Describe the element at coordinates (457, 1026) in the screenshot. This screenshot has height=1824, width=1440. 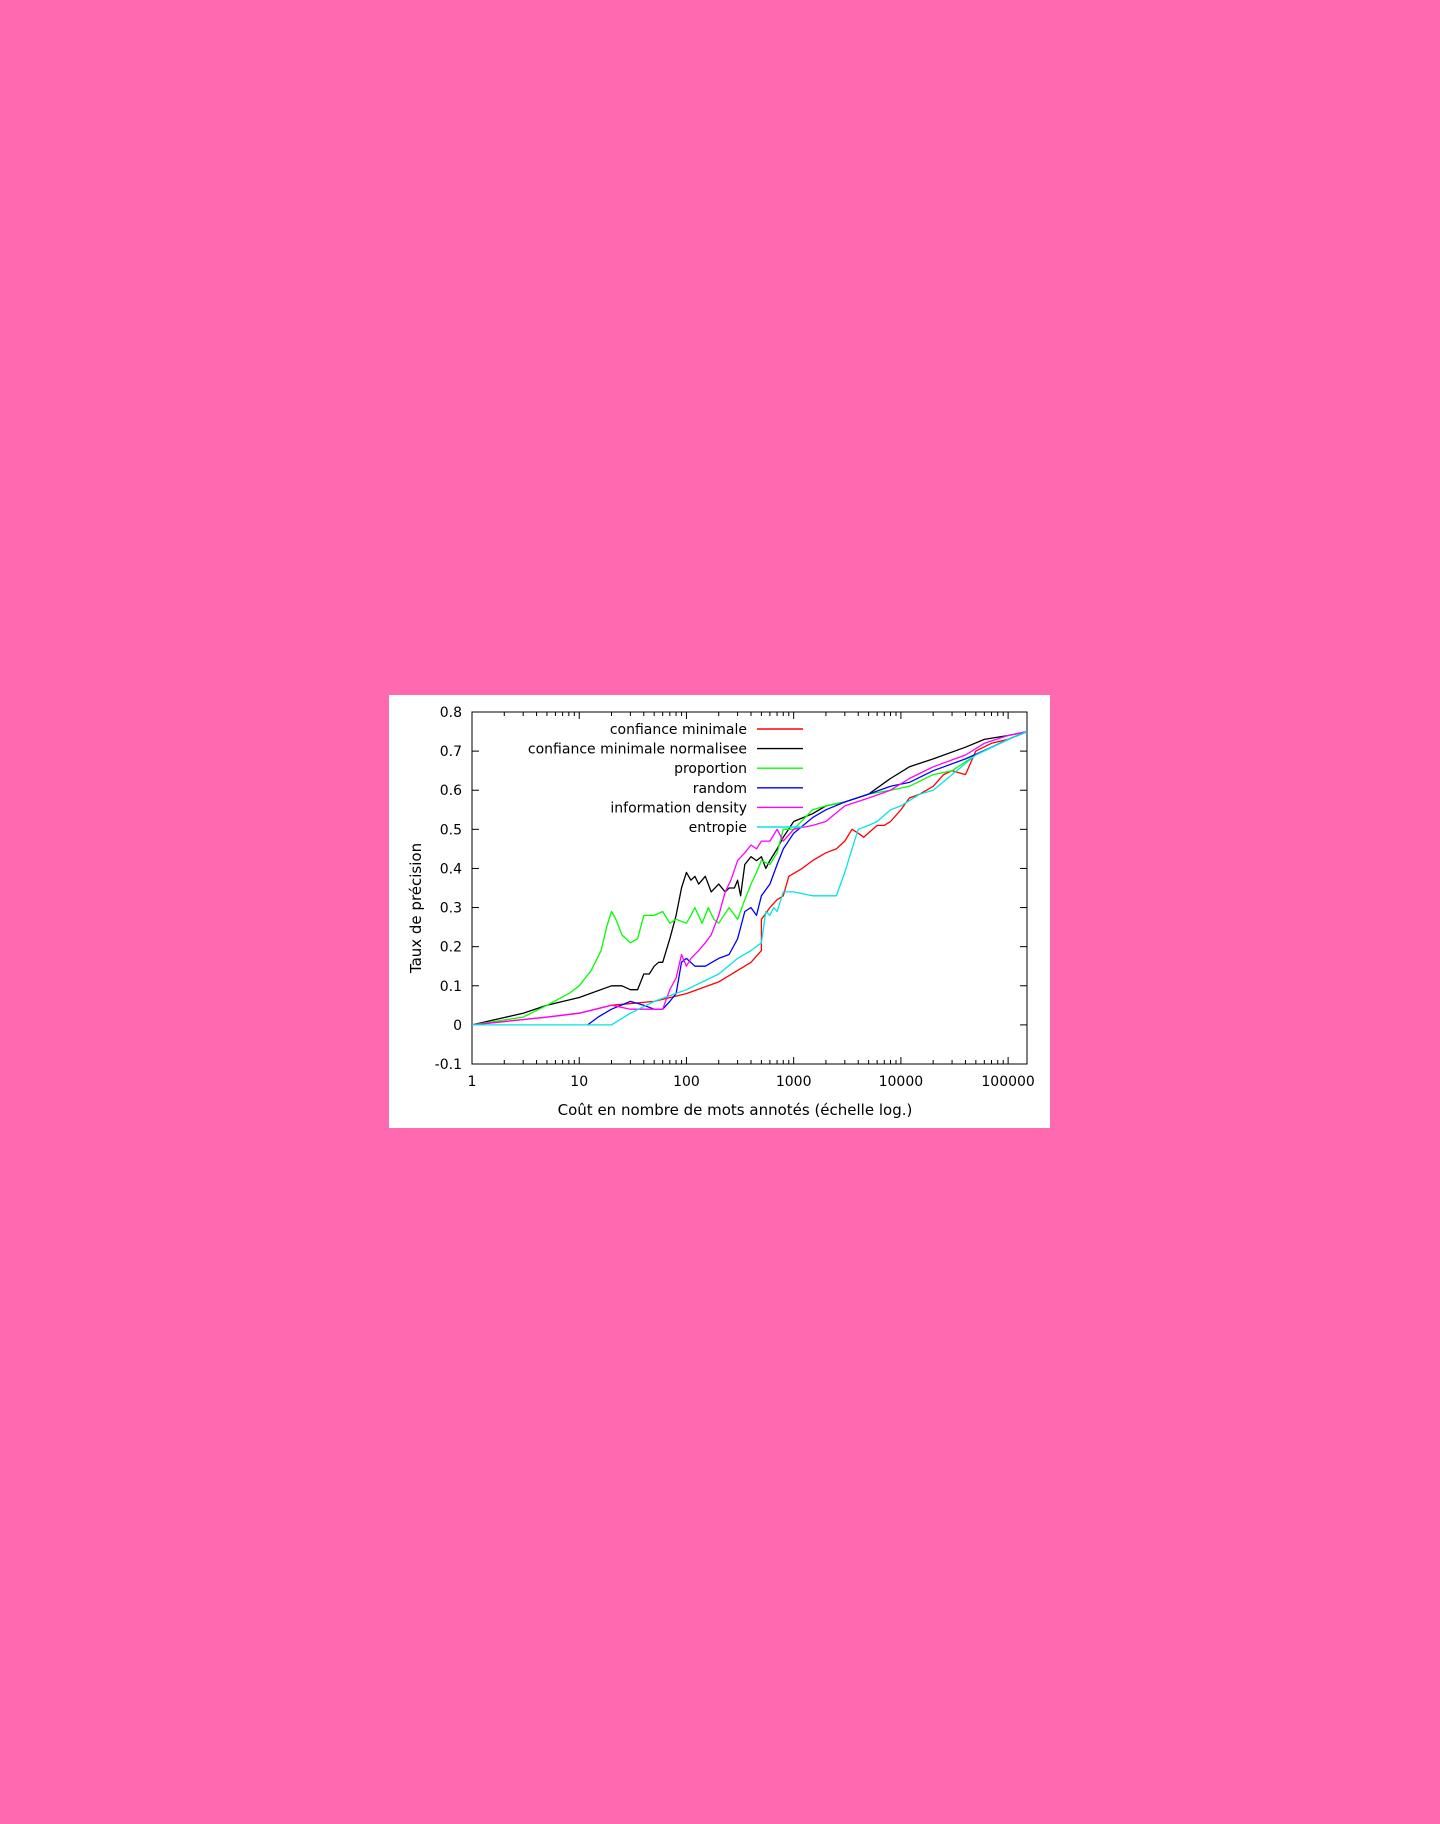
I see `y-tick-label: 0` at that location.